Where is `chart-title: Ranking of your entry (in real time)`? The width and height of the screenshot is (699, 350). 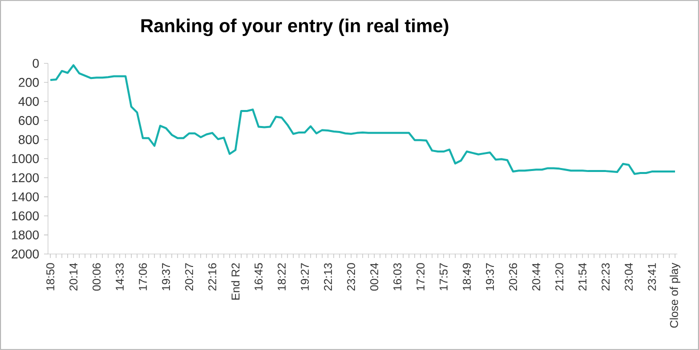
chart-title: Ranking of your entry (in real time) is located at coordinates (294, 27).